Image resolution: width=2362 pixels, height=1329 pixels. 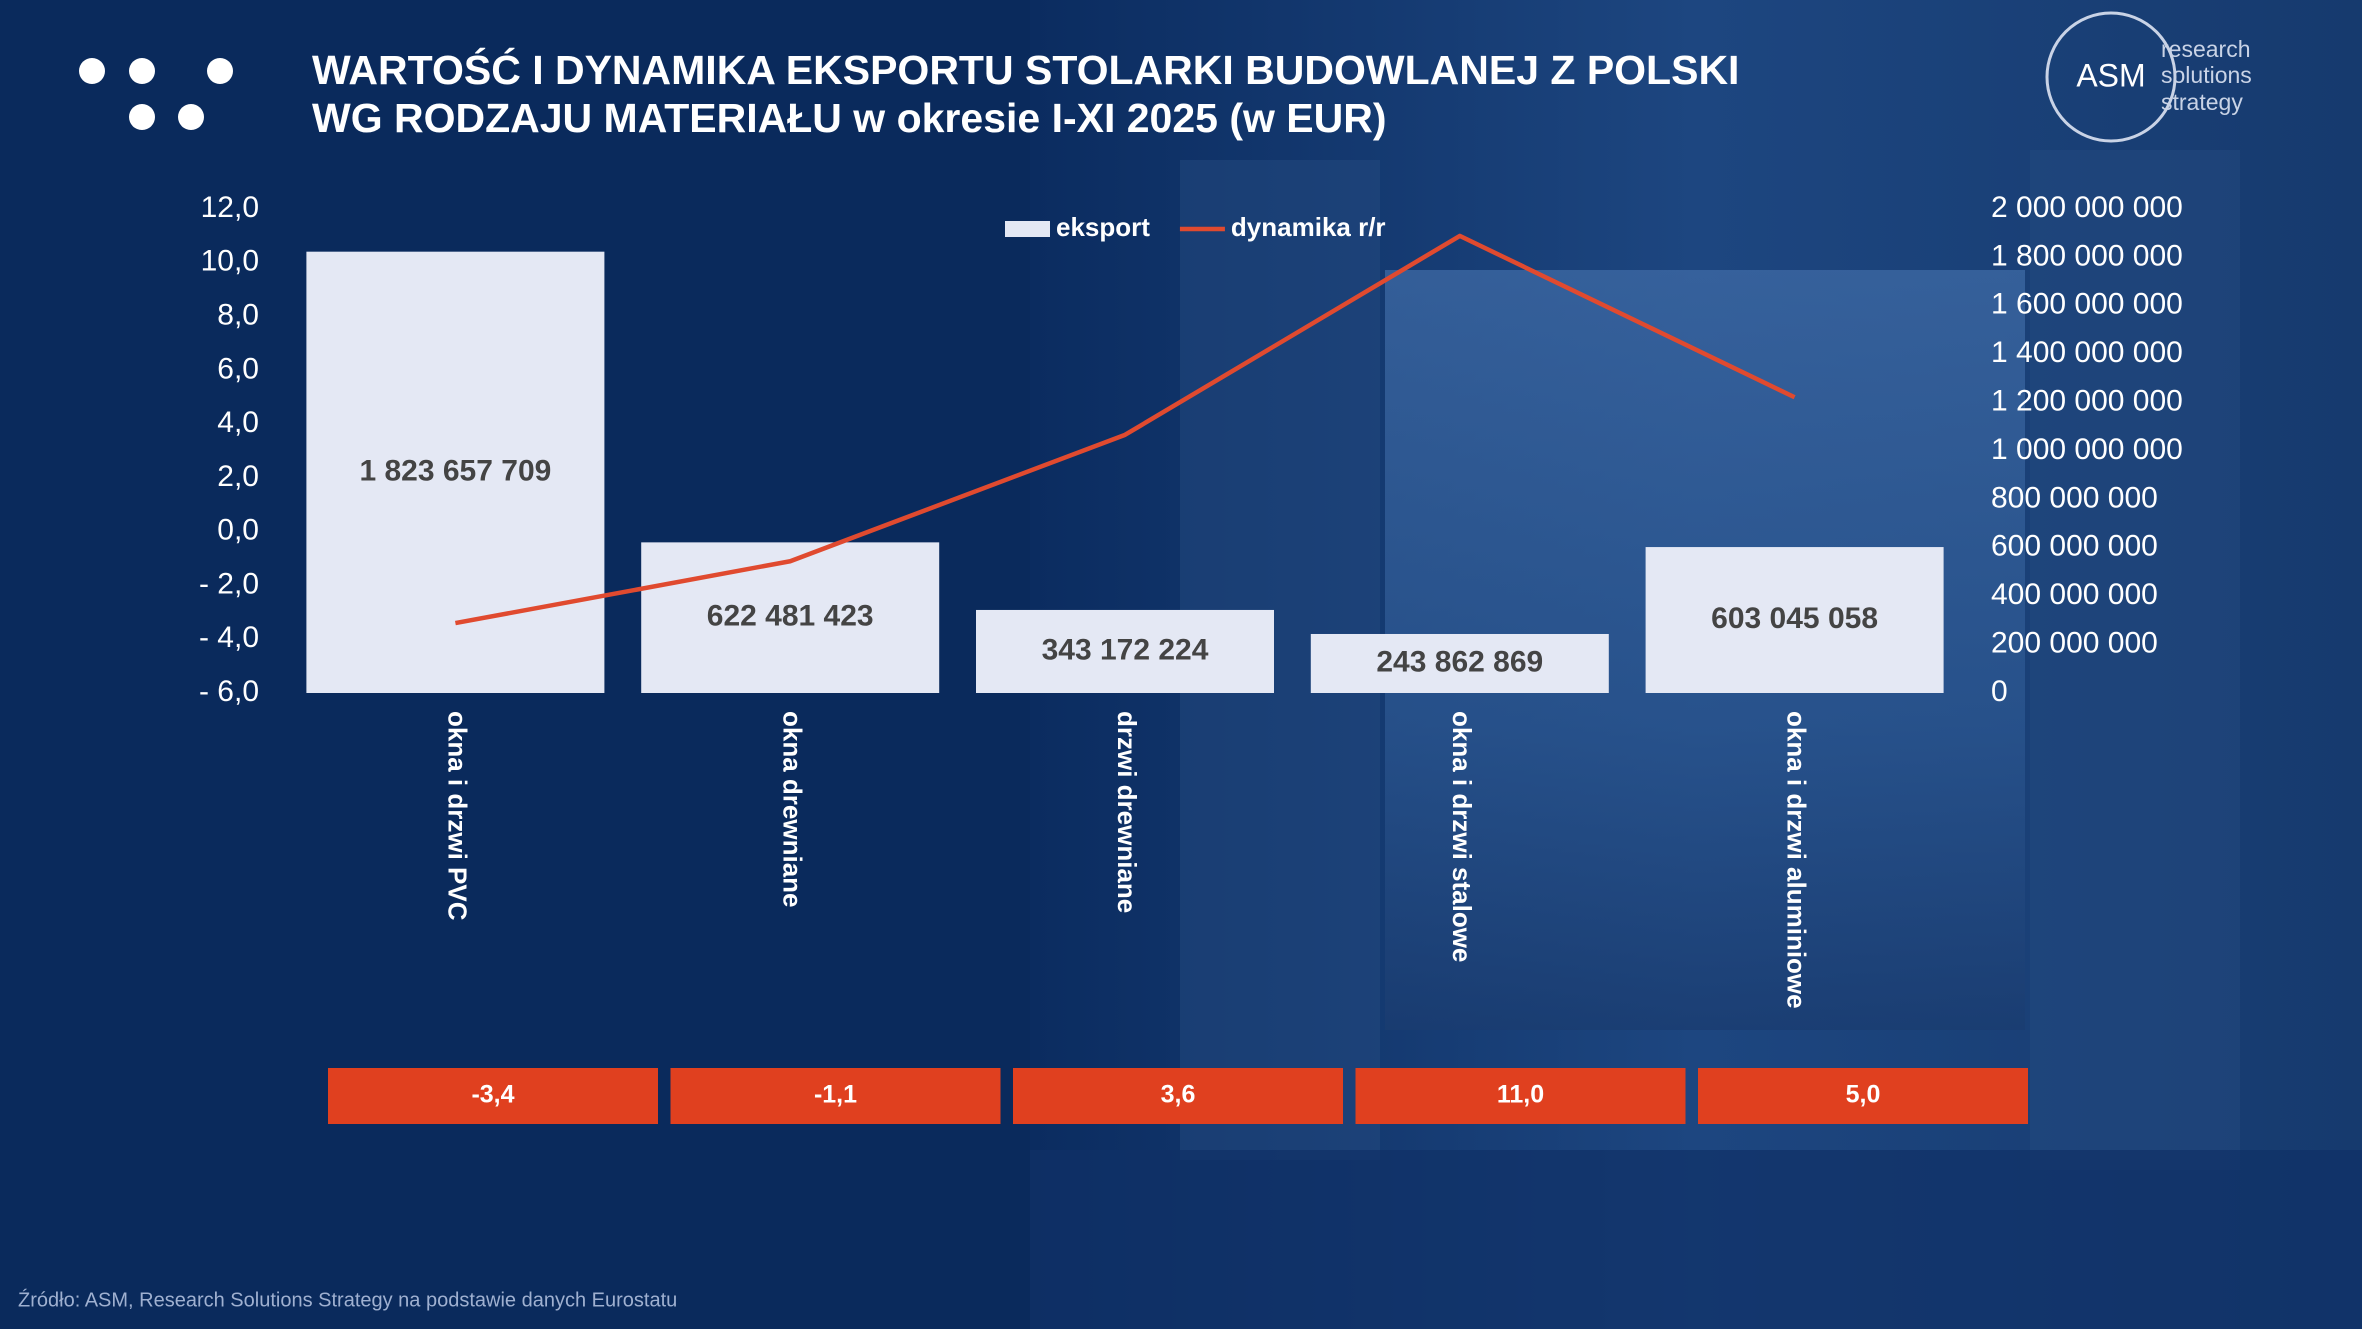 I want to click on y2-tick-label: 400 000 000, so click(x=2074, y=594).